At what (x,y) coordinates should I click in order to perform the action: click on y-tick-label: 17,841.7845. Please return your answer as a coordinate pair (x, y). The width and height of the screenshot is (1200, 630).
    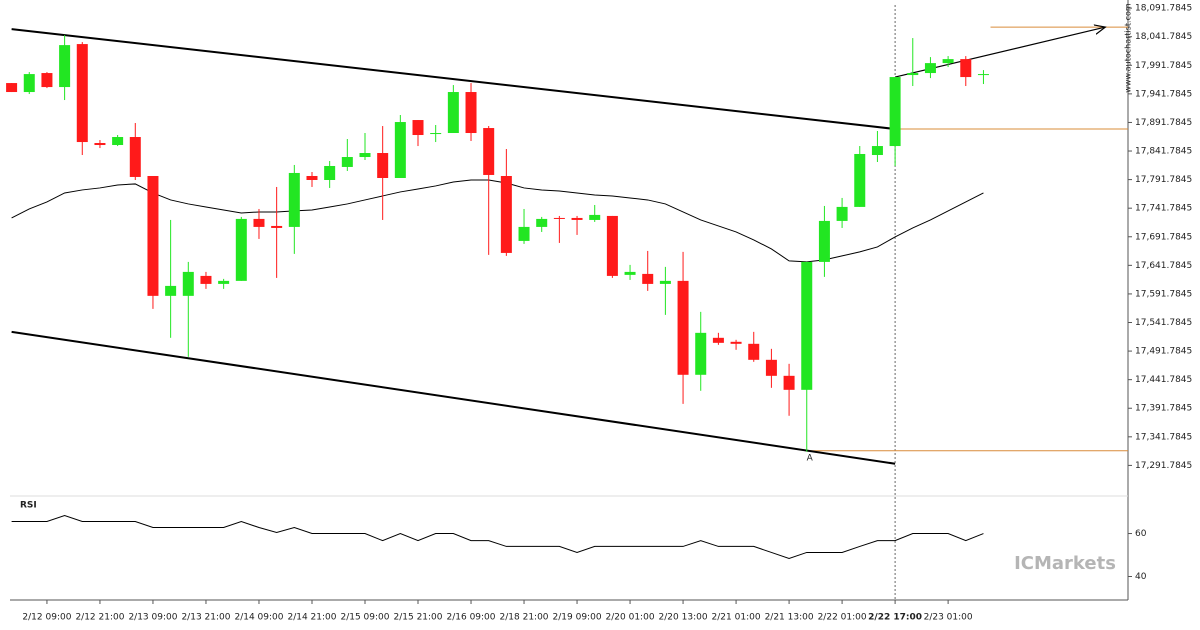
    Looking at the image, I should click on (1163, 152).